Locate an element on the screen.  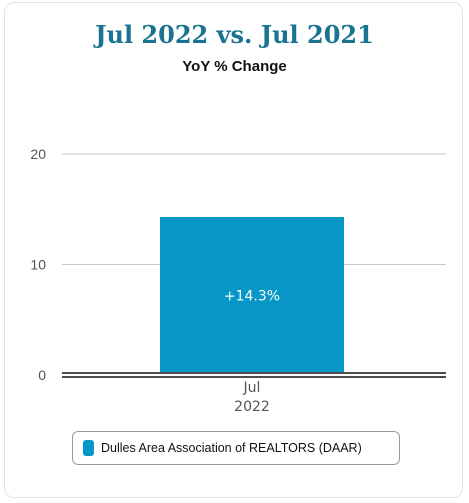
x-tick-labels: Jul 2022 is located at coordinates (252, 397).